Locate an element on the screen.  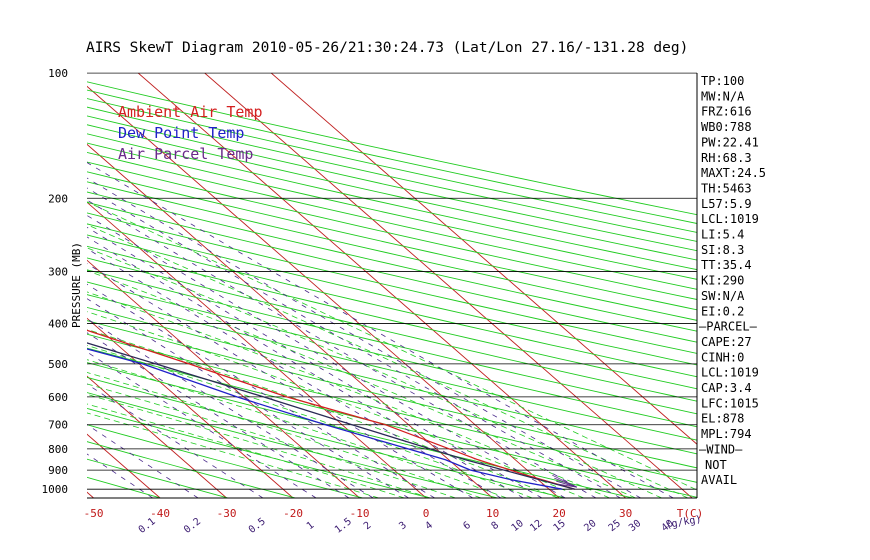
mixing-ratio-tick-label: 10 is located at coordinates (518, 526).